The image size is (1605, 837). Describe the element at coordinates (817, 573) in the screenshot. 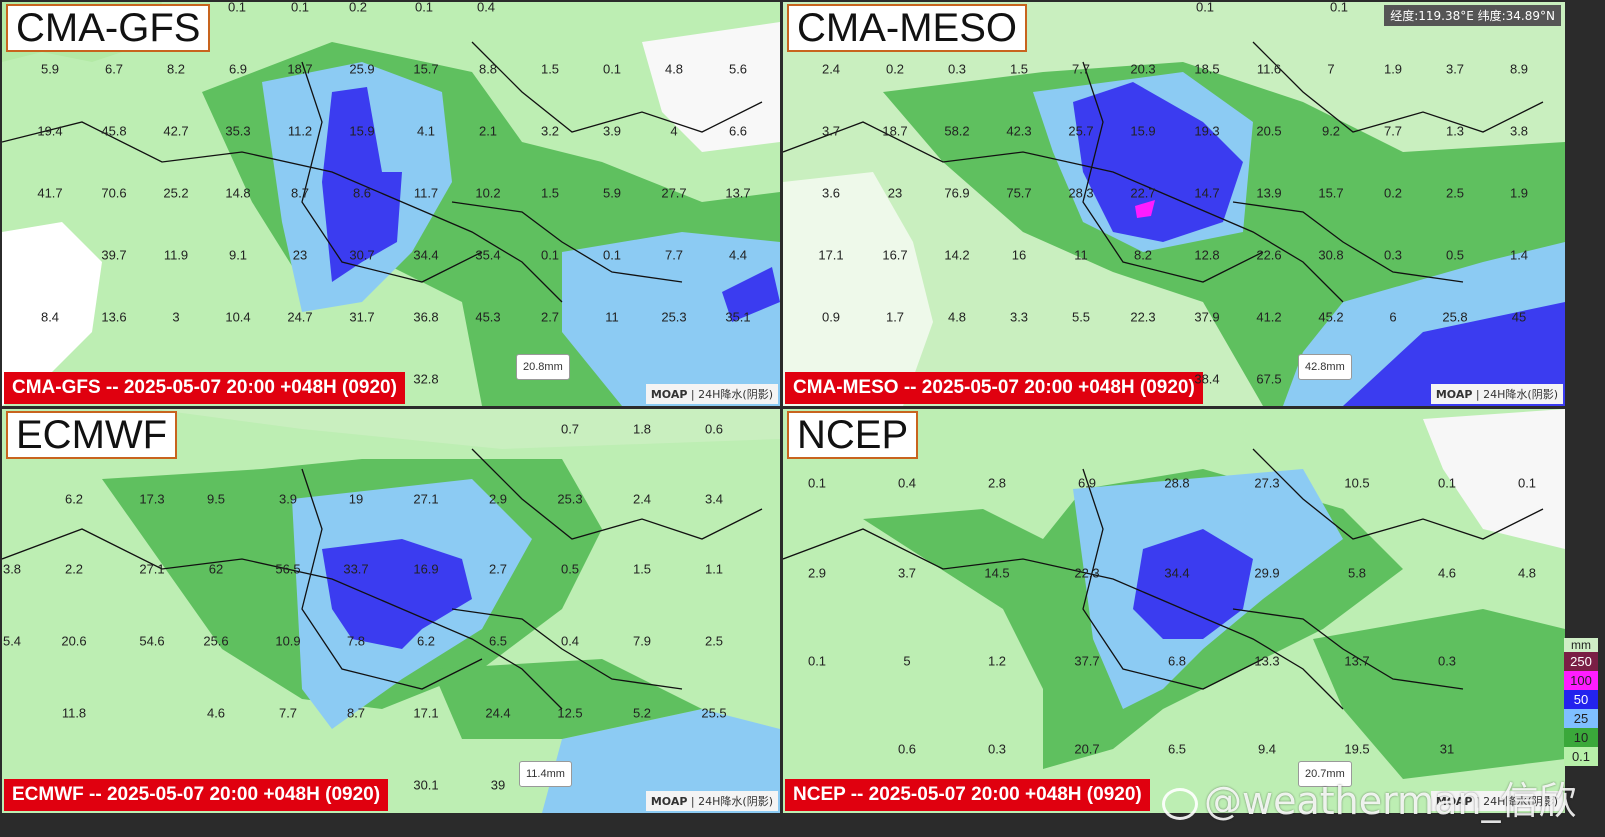

I see `precip-value: 2.9` at that location.